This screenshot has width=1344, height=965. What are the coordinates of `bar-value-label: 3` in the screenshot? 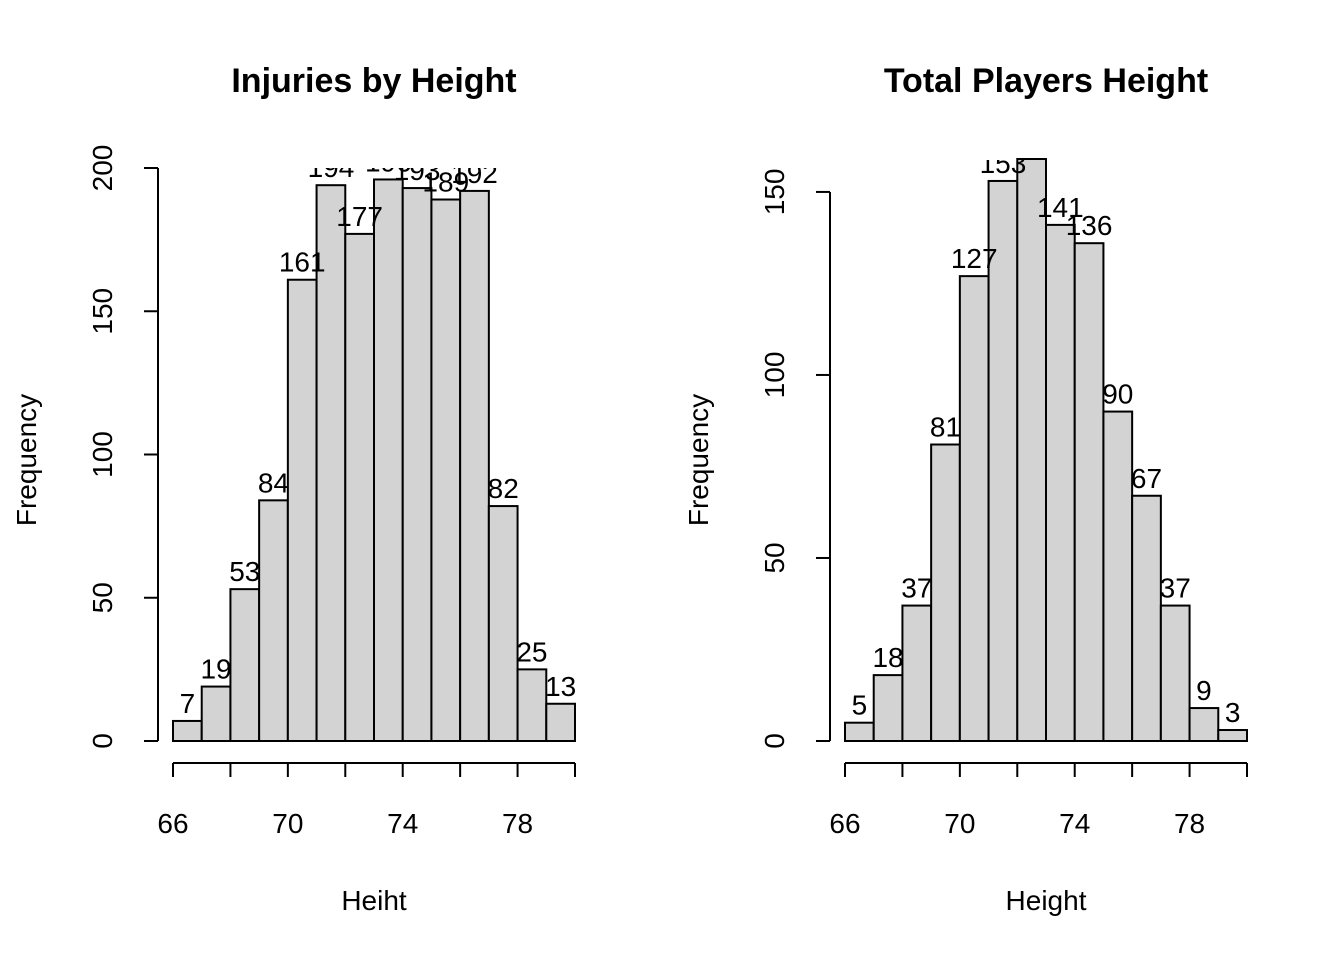 It's located at (1233, 712).